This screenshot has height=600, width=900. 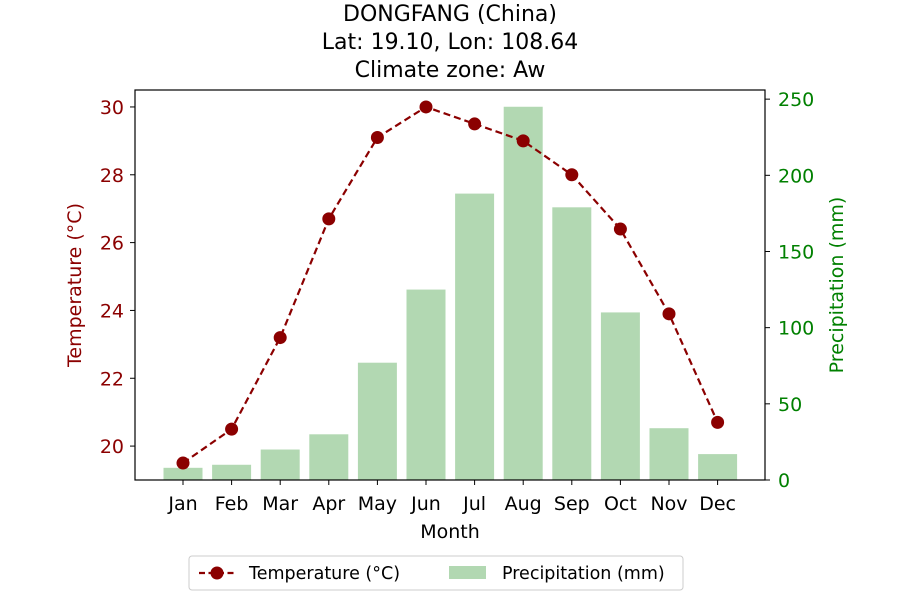 What do you see at coordinates (112, 244) in the screenshot?
I see `left-tick-label: 26` at bounding box center [112, 244].